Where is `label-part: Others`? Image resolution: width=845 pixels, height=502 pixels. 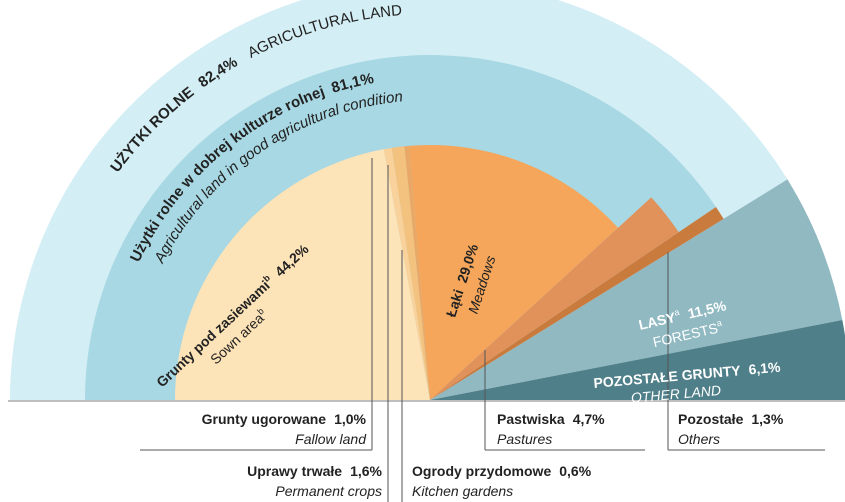
label-part: Others is located at coordinates (699, 439).